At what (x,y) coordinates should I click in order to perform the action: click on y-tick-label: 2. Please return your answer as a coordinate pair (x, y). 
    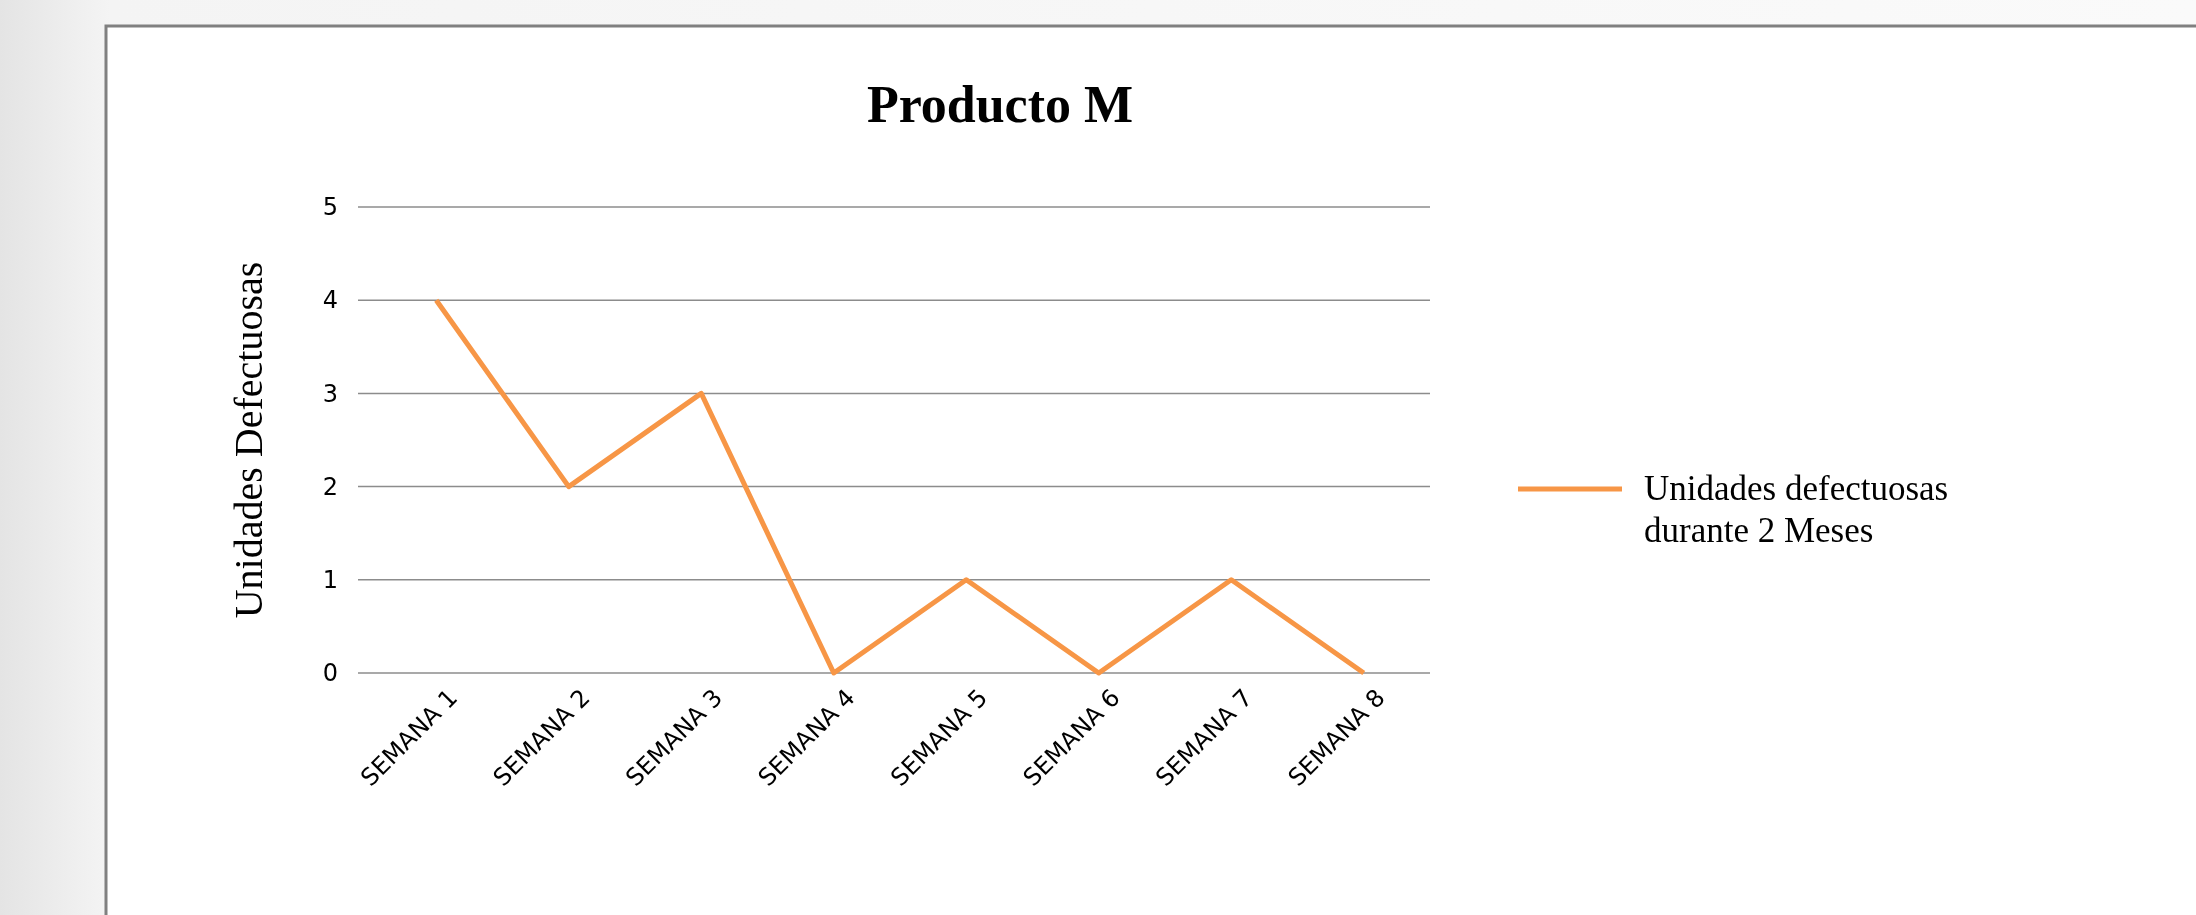
    Looking at the image, I should click on (330, 486).